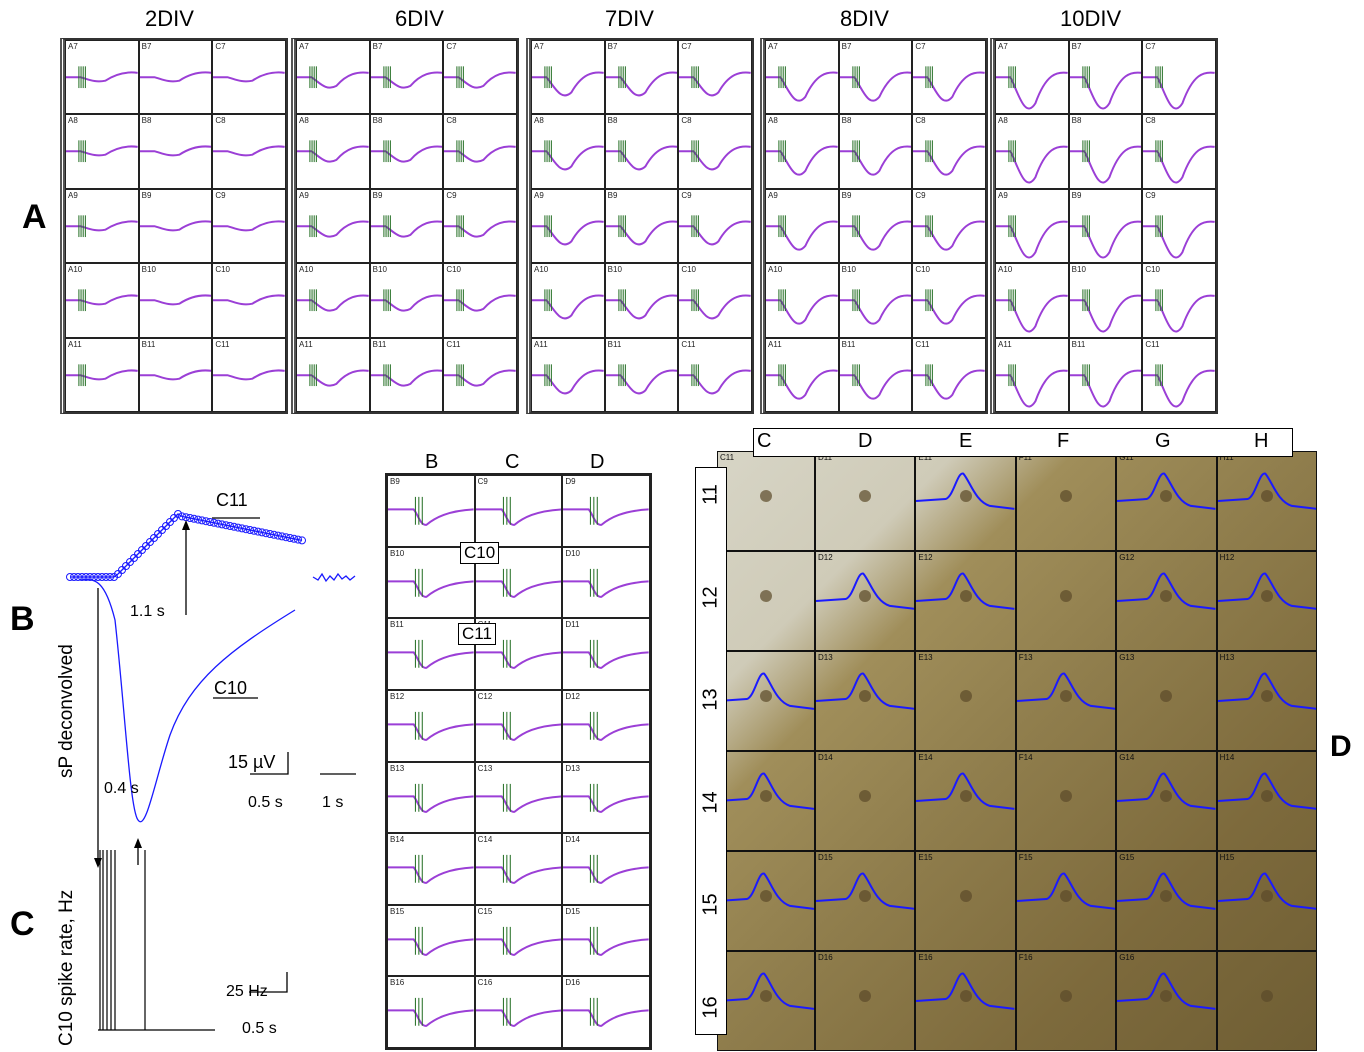 The height and width of the screenshot is (1052, 1364). I want to click on mea-electrode-cell: E13, so click(965, 701).